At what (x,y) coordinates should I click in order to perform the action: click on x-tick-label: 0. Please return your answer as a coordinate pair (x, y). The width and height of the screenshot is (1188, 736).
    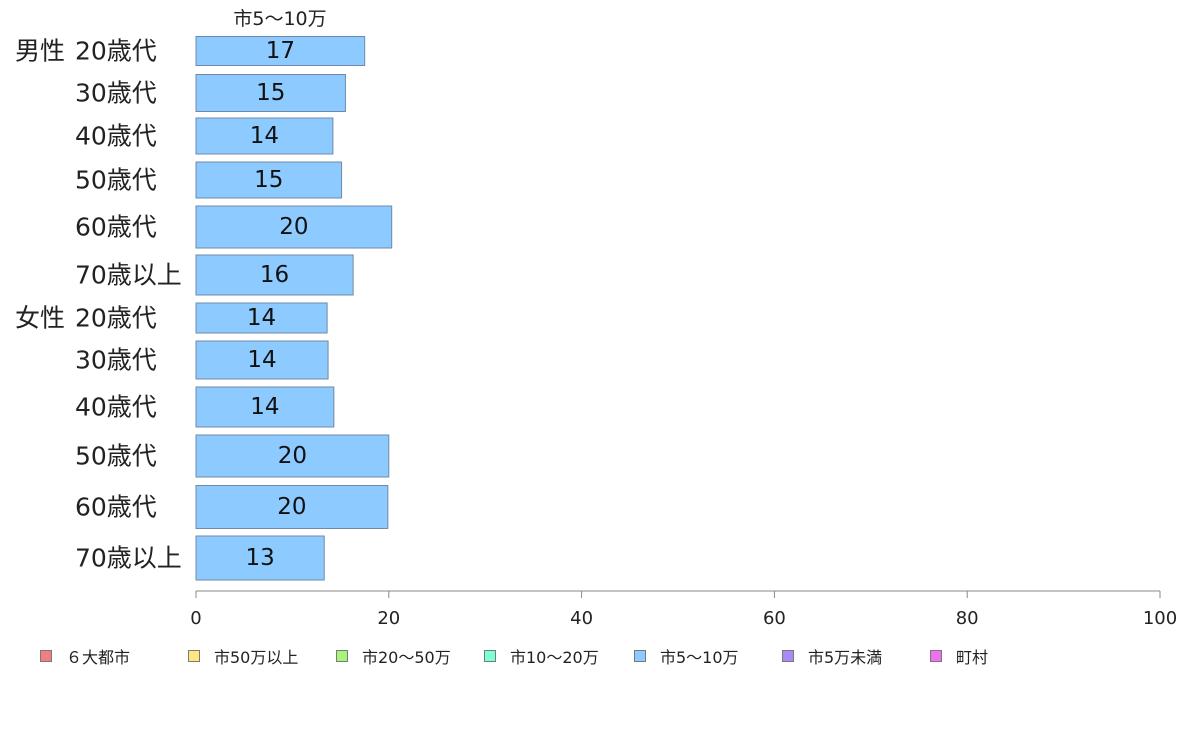
    Looking at the image, I should click on (195, 618).